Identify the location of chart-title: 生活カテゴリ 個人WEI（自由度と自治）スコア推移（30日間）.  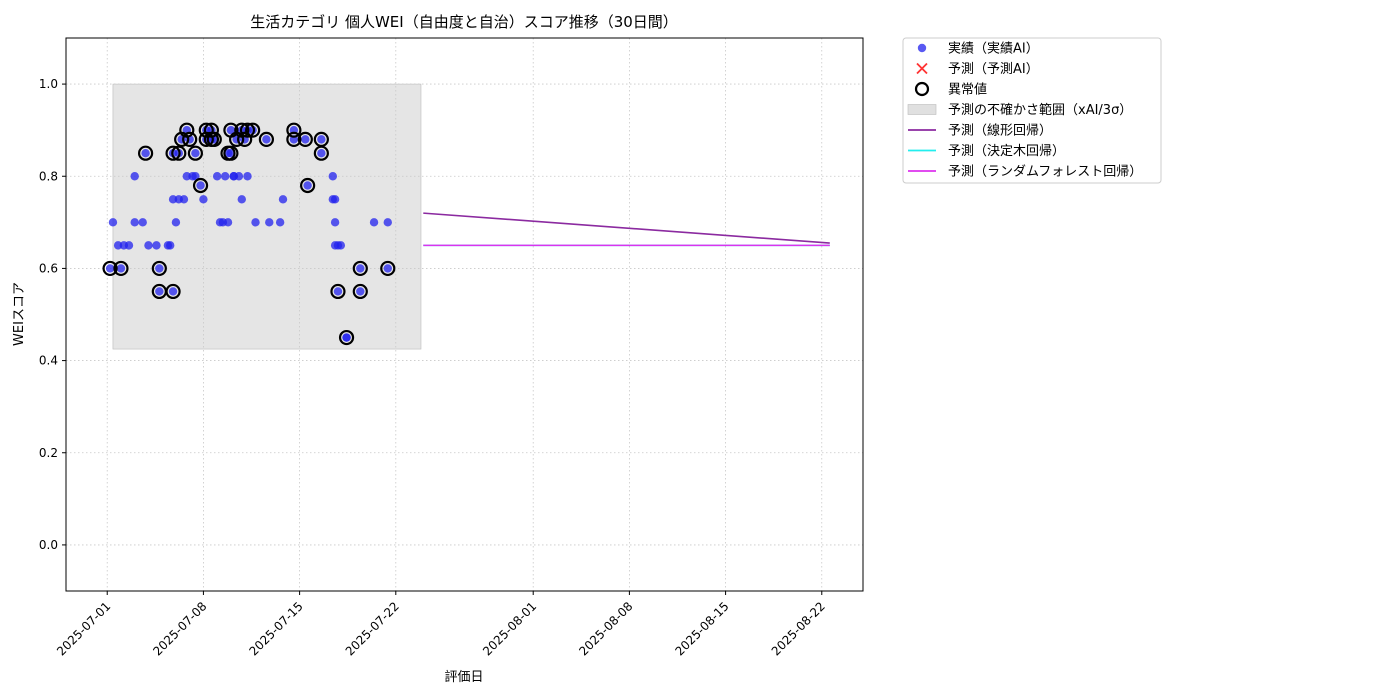
(464, 22).